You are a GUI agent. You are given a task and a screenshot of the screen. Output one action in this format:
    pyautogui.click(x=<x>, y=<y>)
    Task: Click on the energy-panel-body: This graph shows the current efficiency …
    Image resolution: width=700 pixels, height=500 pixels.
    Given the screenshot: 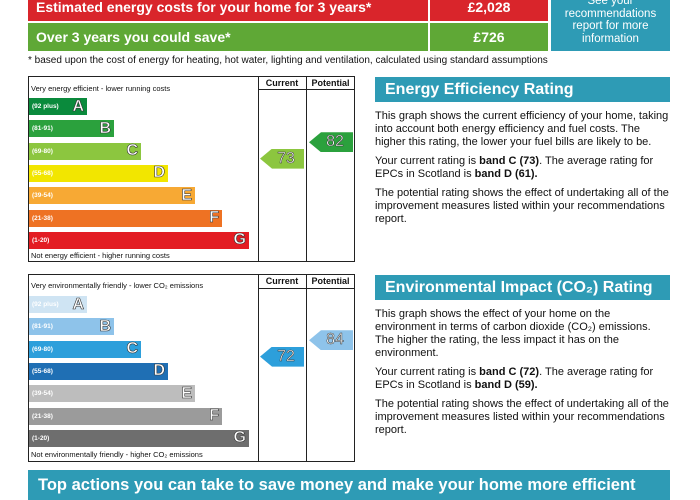 What is the action you would take?
    pyautogui.click(x=522, y=171)
    